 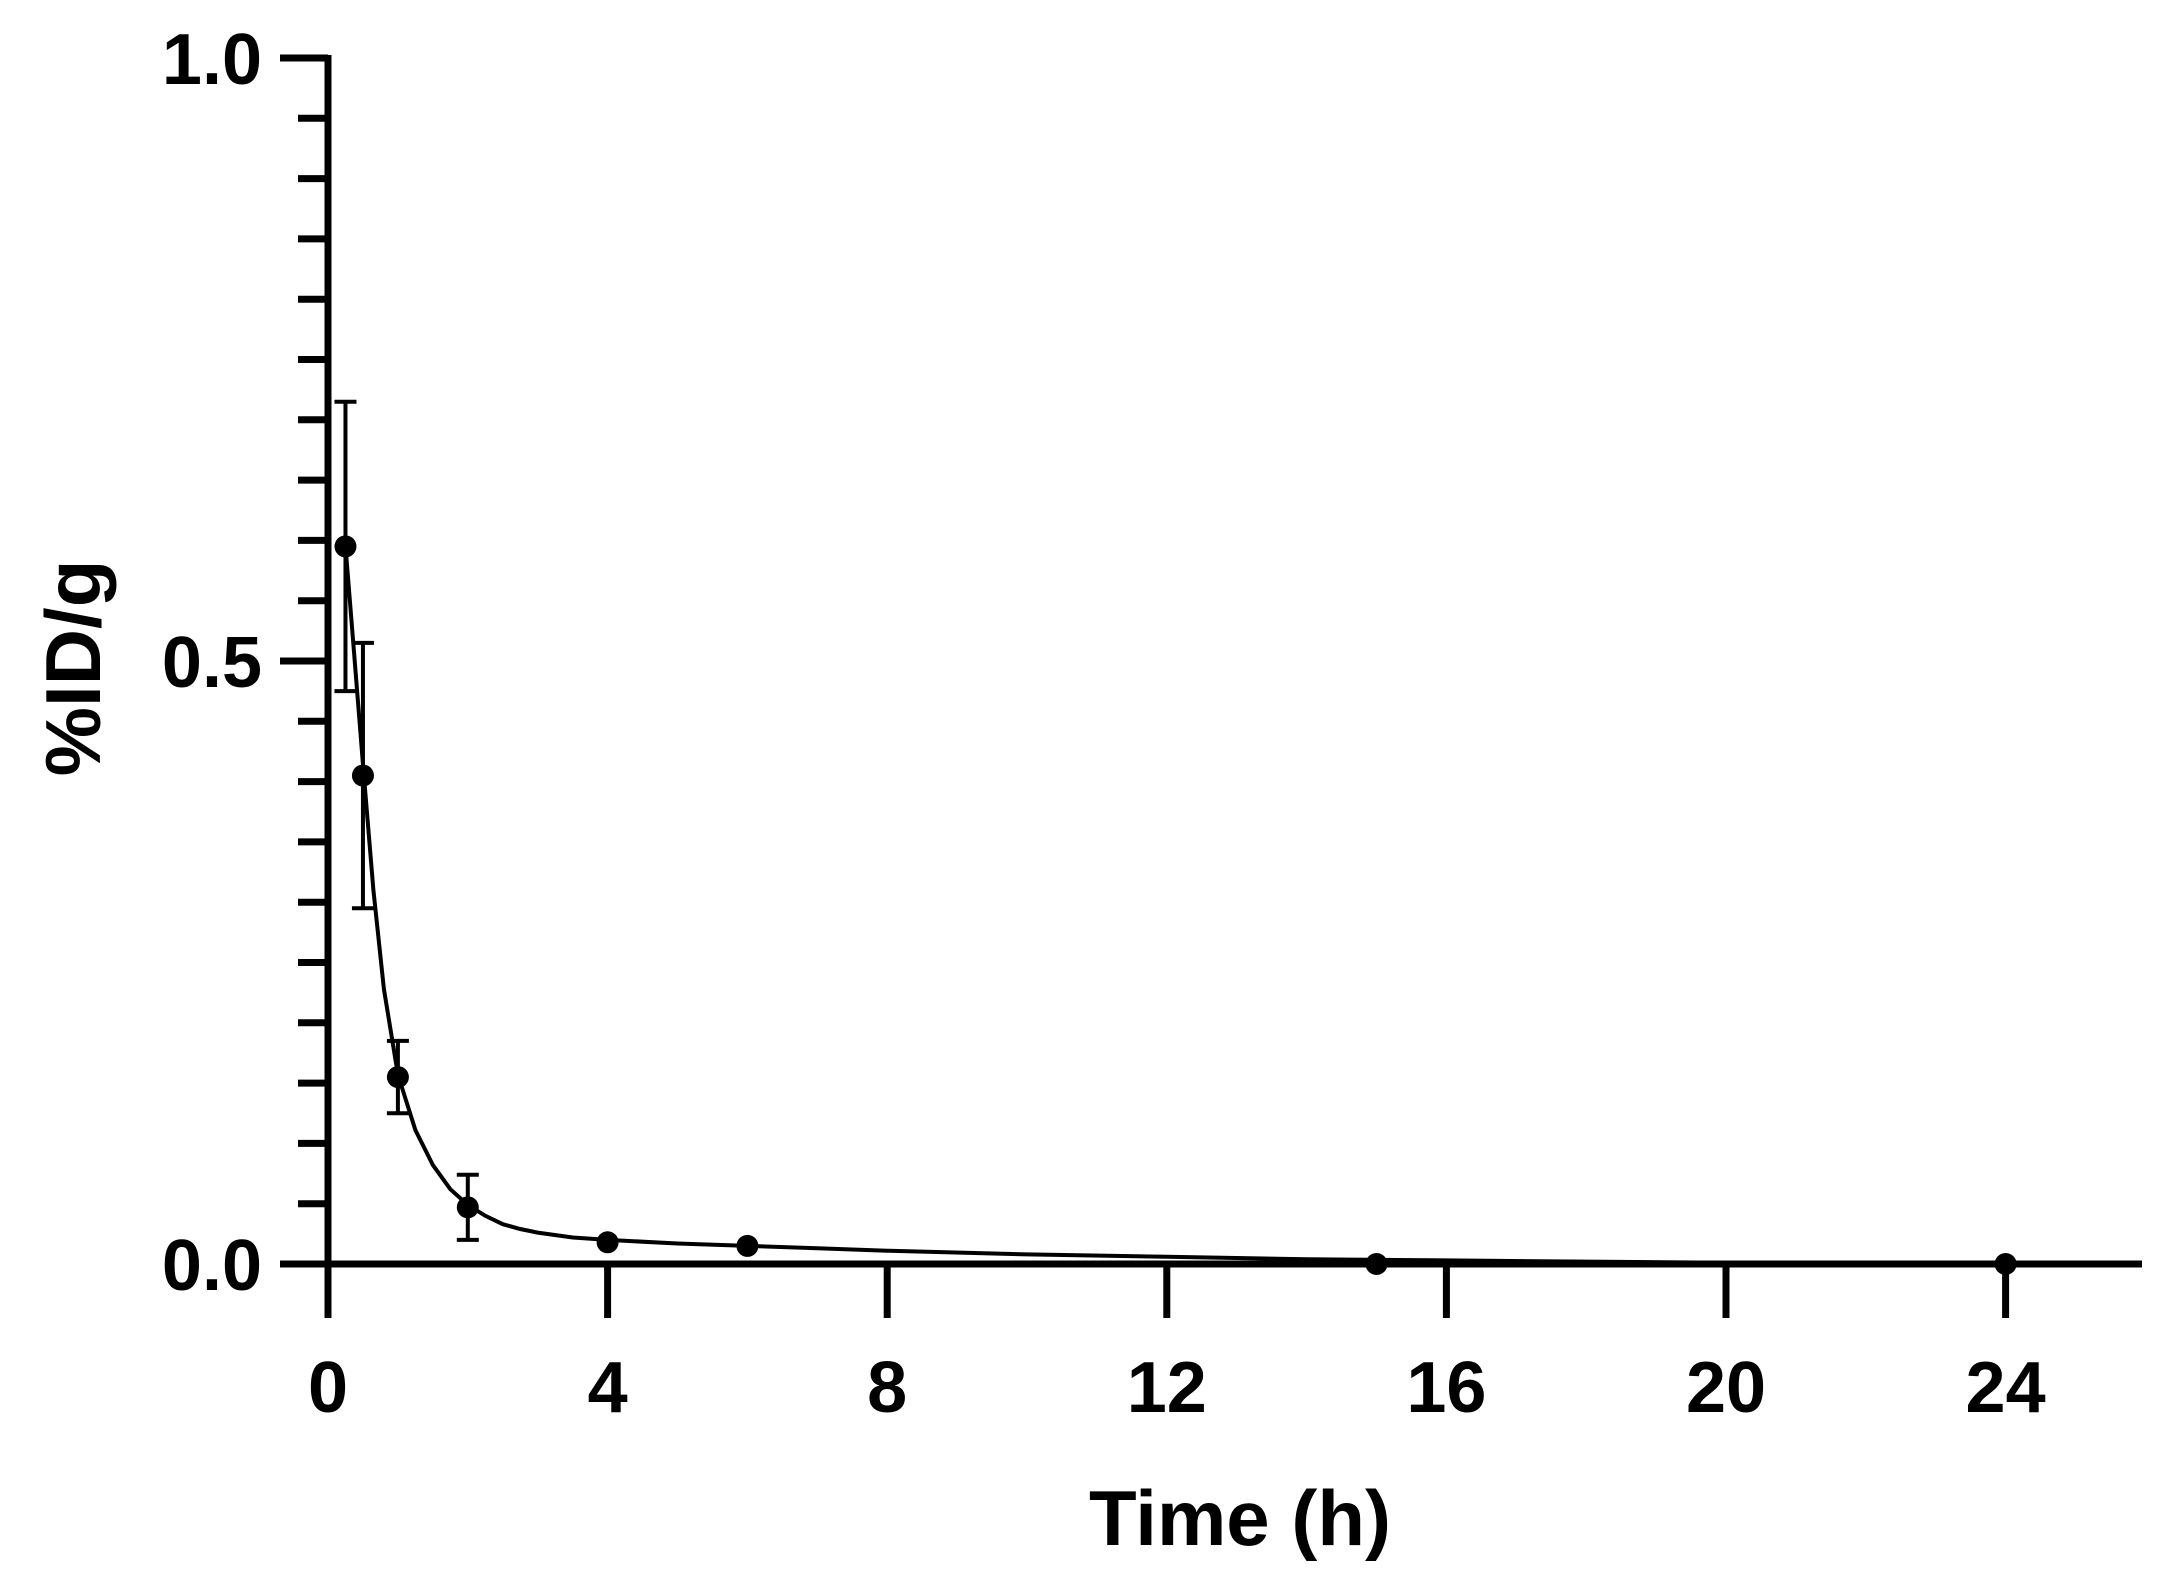 I want to click on y-tick-label: 0.5, so click(x=212, y=663).